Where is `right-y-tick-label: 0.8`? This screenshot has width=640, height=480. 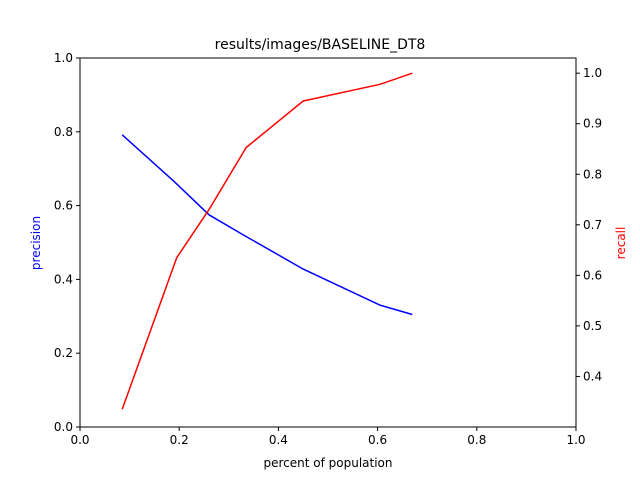 right-y-tick-label: 0.8 is located at coordinates (592, 174).